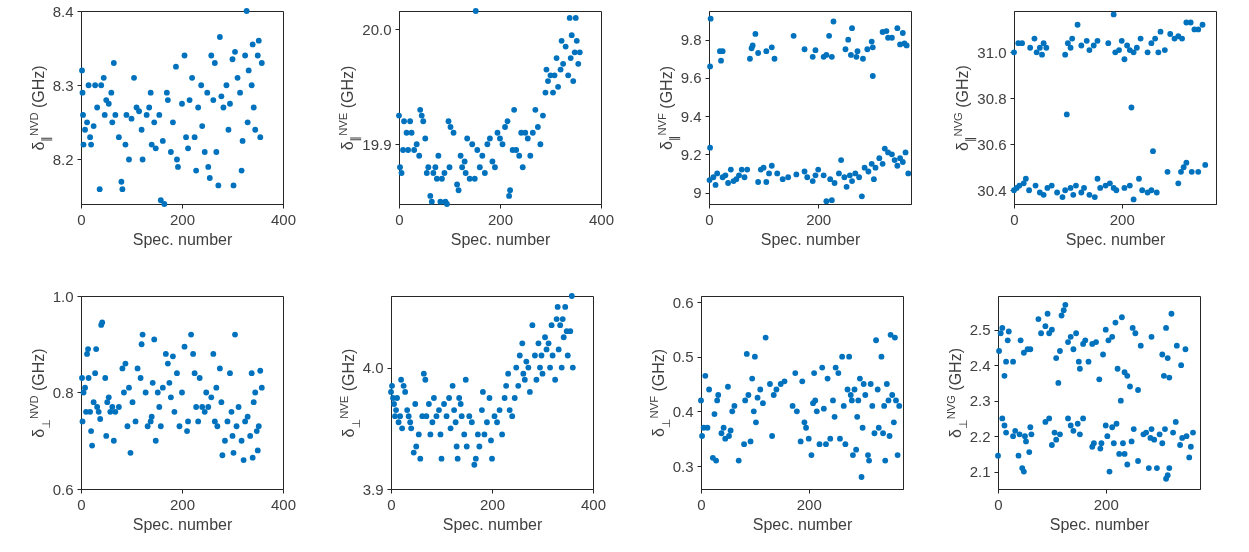 Image resolution: width=1249 pixels, height=552 pixels. I want to click on y-tick-label: 0.8, so click(63, 392).